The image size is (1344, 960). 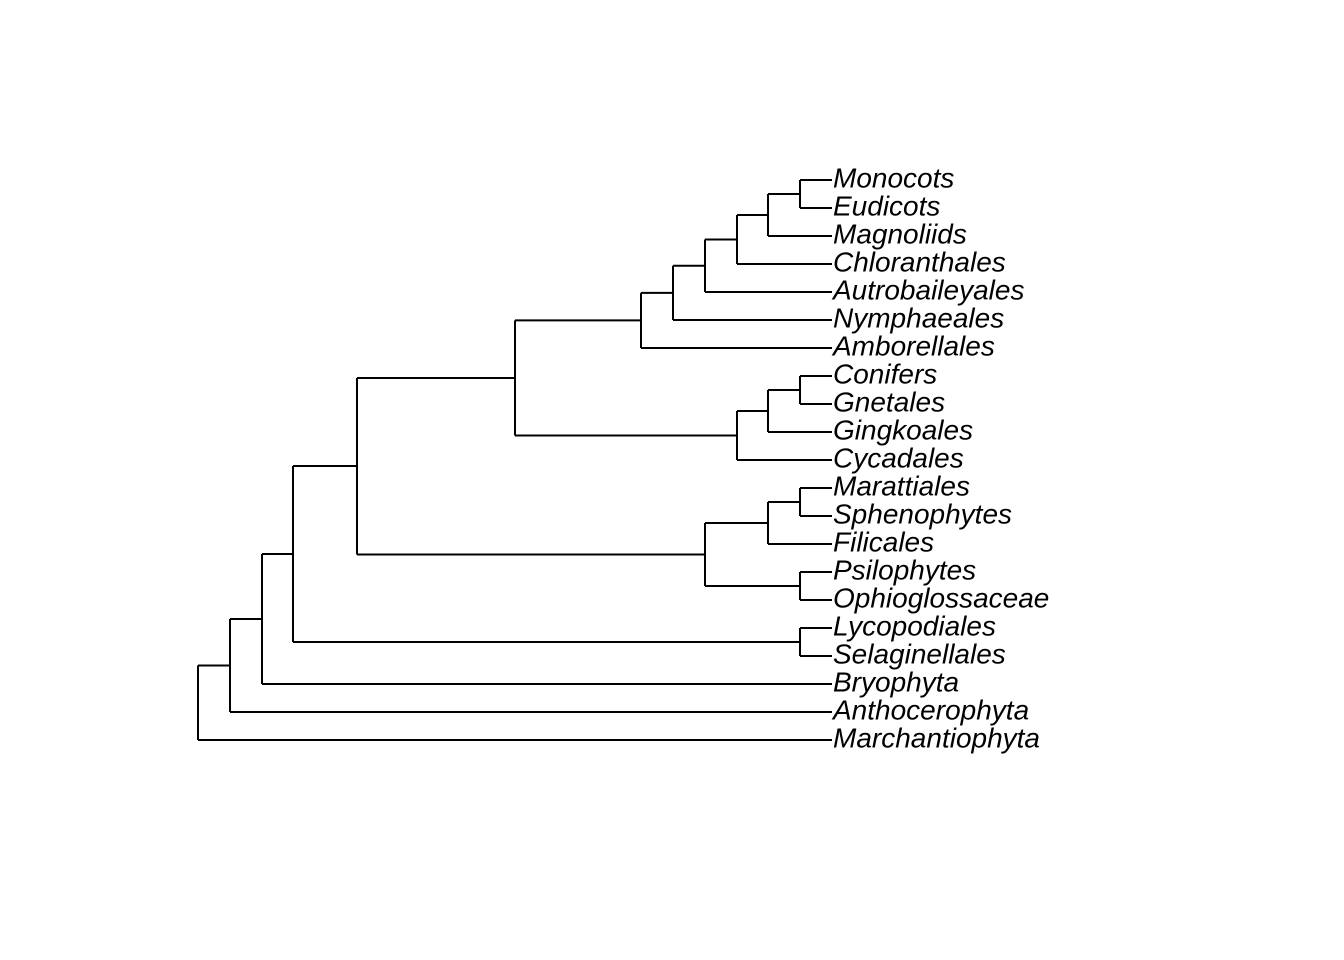 What do you see at coordinates (914, 625) in the screenshot?
I see `tip-label: Lycopodiales` at bounding box center [914, 625].